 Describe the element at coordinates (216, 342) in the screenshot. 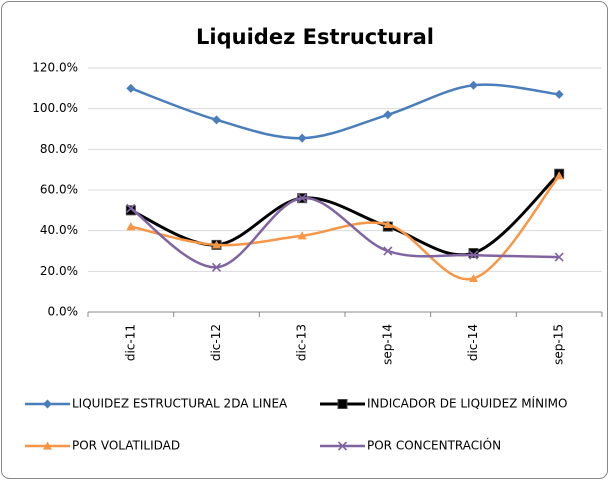

I see `x-tick-label: dic-12` at that location.